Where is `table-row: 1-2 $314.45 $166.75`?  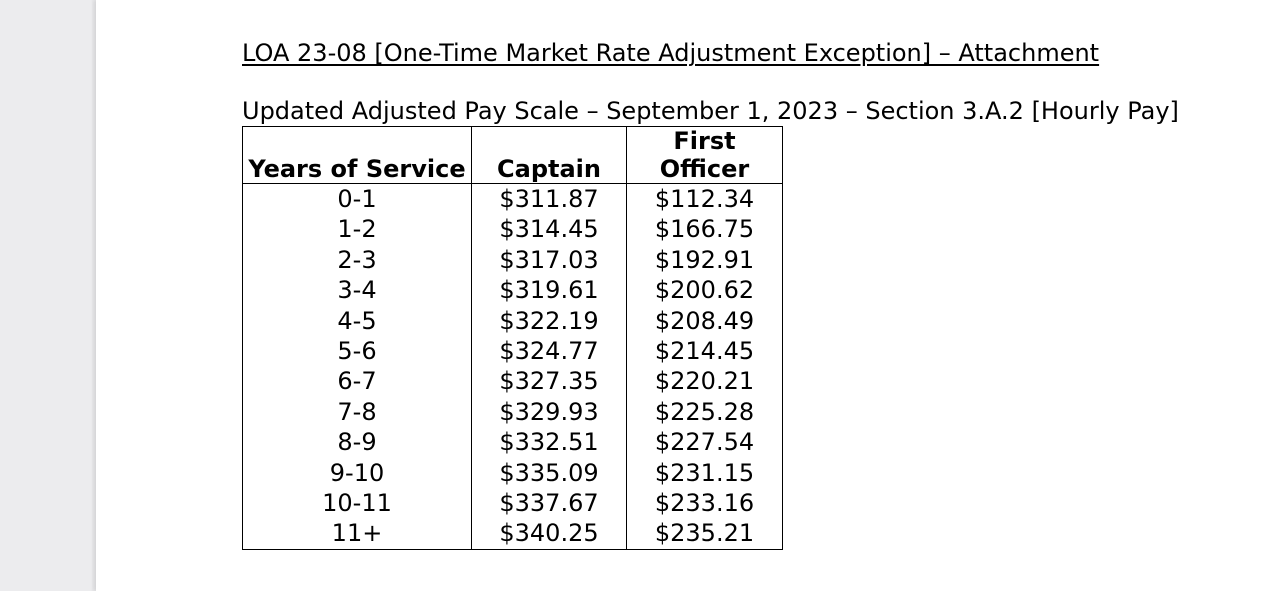 table-row: 1-2 $314.45 $166.75 is located at coordinates (512, 229).